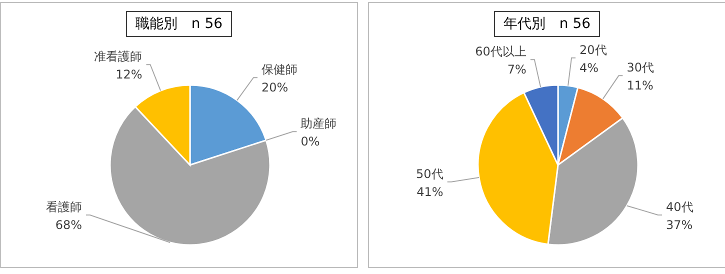 The image size is (725, 274). Describe the element at coordinates (589, 67) in the screenshot. I see `data-label: 4%` at that location.